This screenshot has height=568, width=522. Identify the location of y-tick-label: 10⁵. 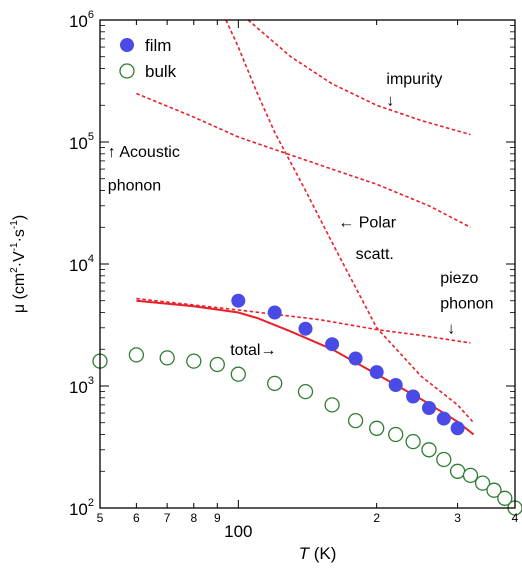
(81, 142).